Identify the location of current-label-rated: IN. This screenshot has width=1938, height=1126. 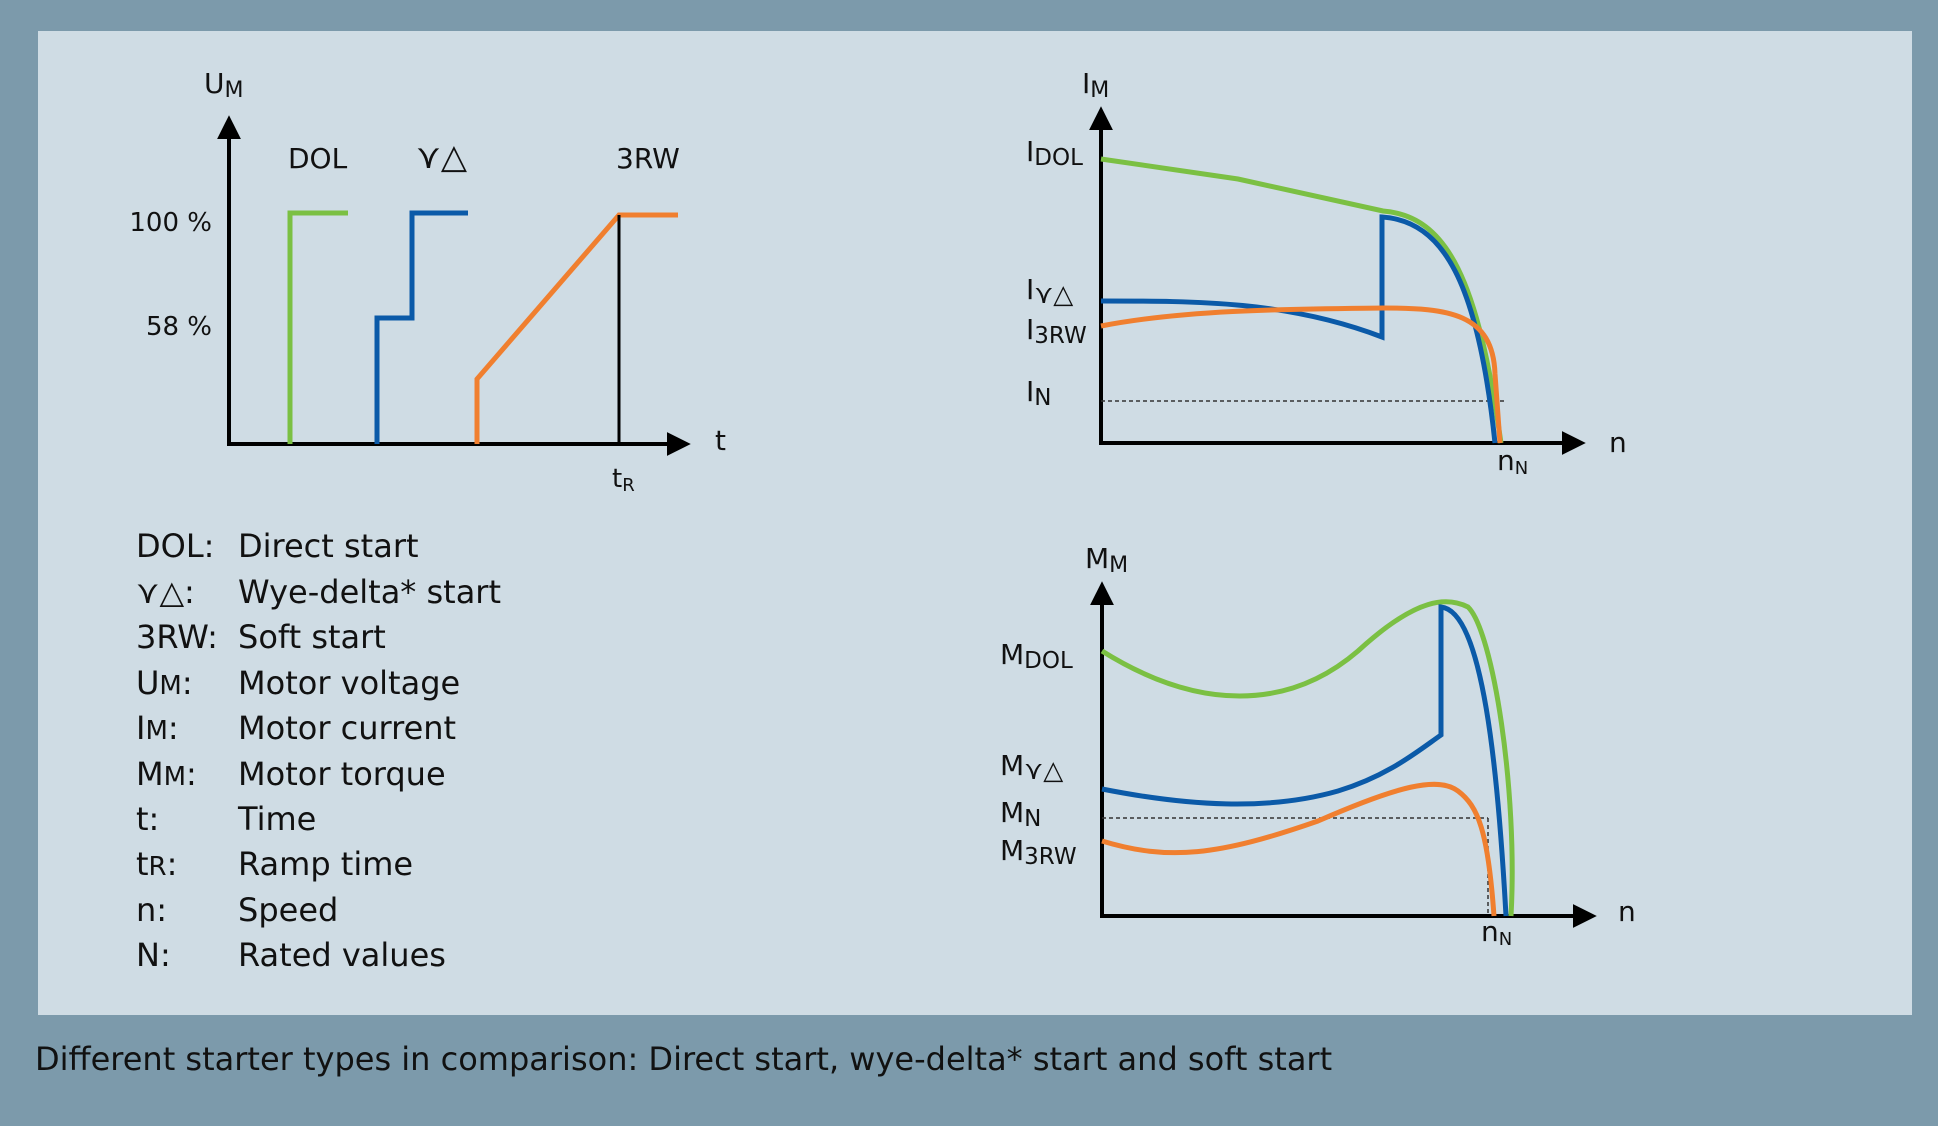
(1038, 393).